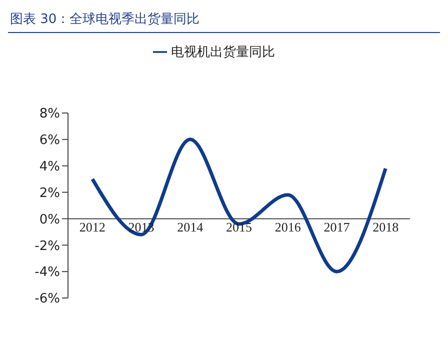 This screenshot has height=348, width=448. I want to click on y-tick-label: -2%, so click(47, 246).